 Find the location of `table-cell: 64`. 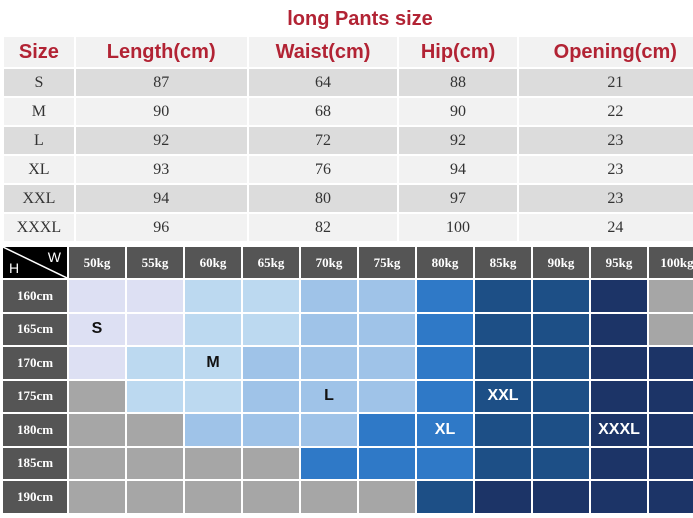

table-cell: 64 is located at coordinates (323, 83).